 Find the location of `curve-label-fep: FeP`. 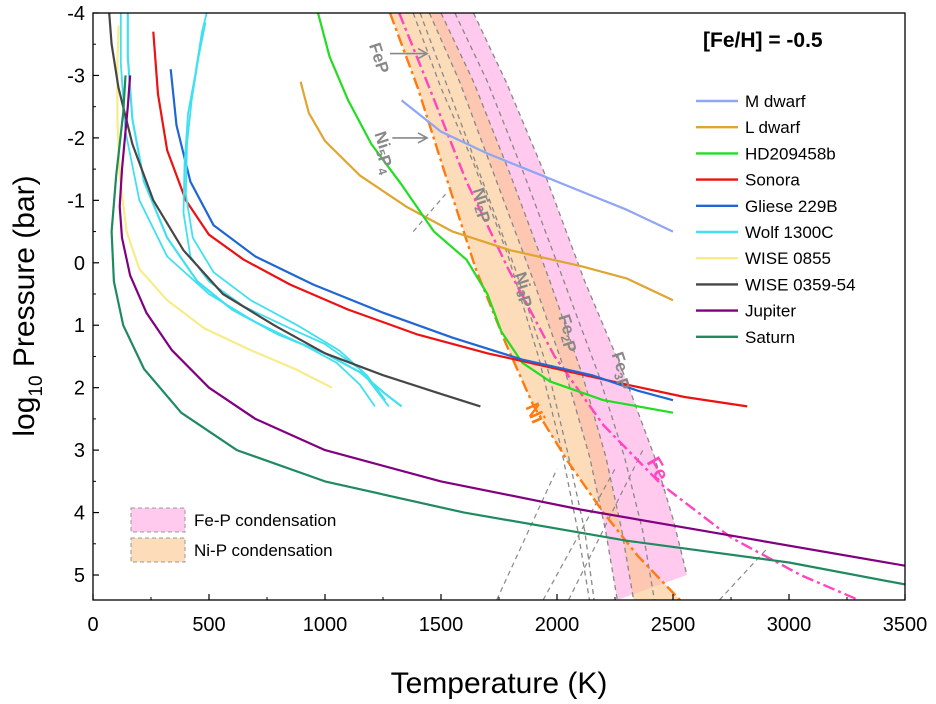

curve-label-fep: FeP is located at coordinates (379, 58).